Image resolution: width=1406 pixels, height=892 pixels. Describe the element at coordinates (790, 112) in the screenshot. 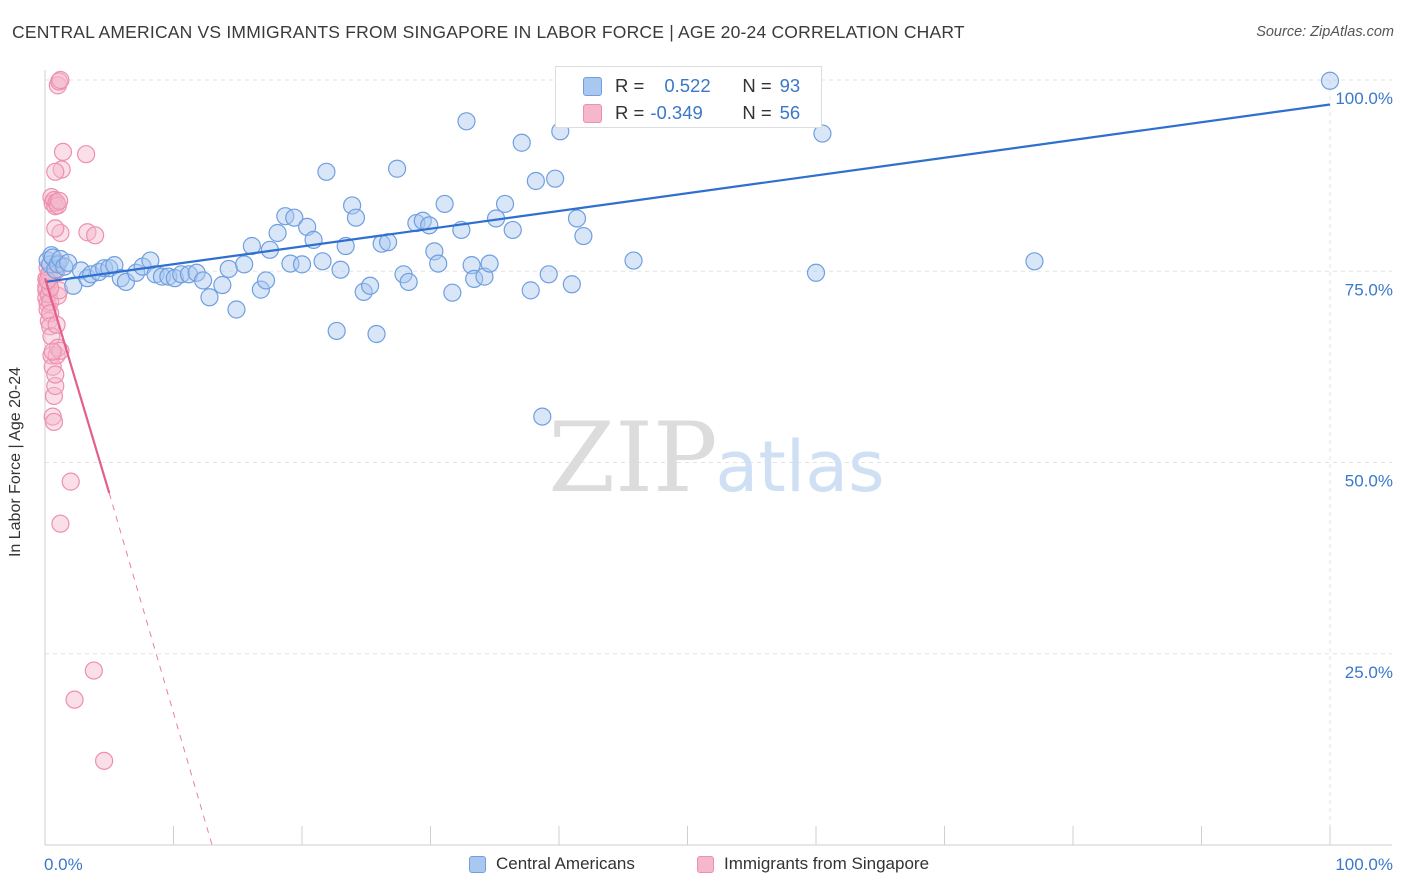

I see `n-value: 56` at that location.